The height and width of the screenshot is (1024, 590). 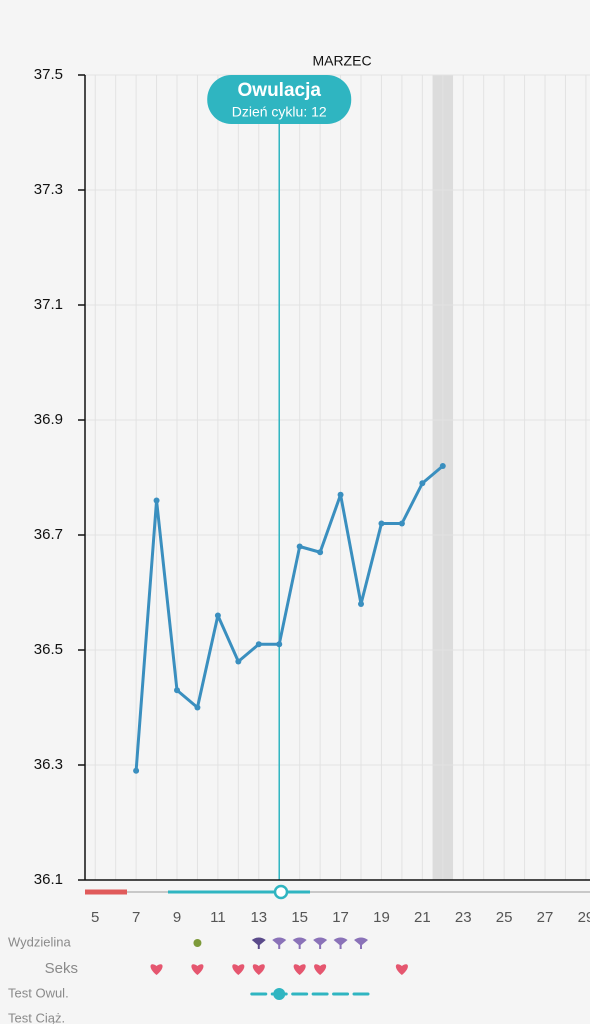 I want to click on ovulation-sublabel: Dzień cyklu: 12, so click(x=279, y=112).